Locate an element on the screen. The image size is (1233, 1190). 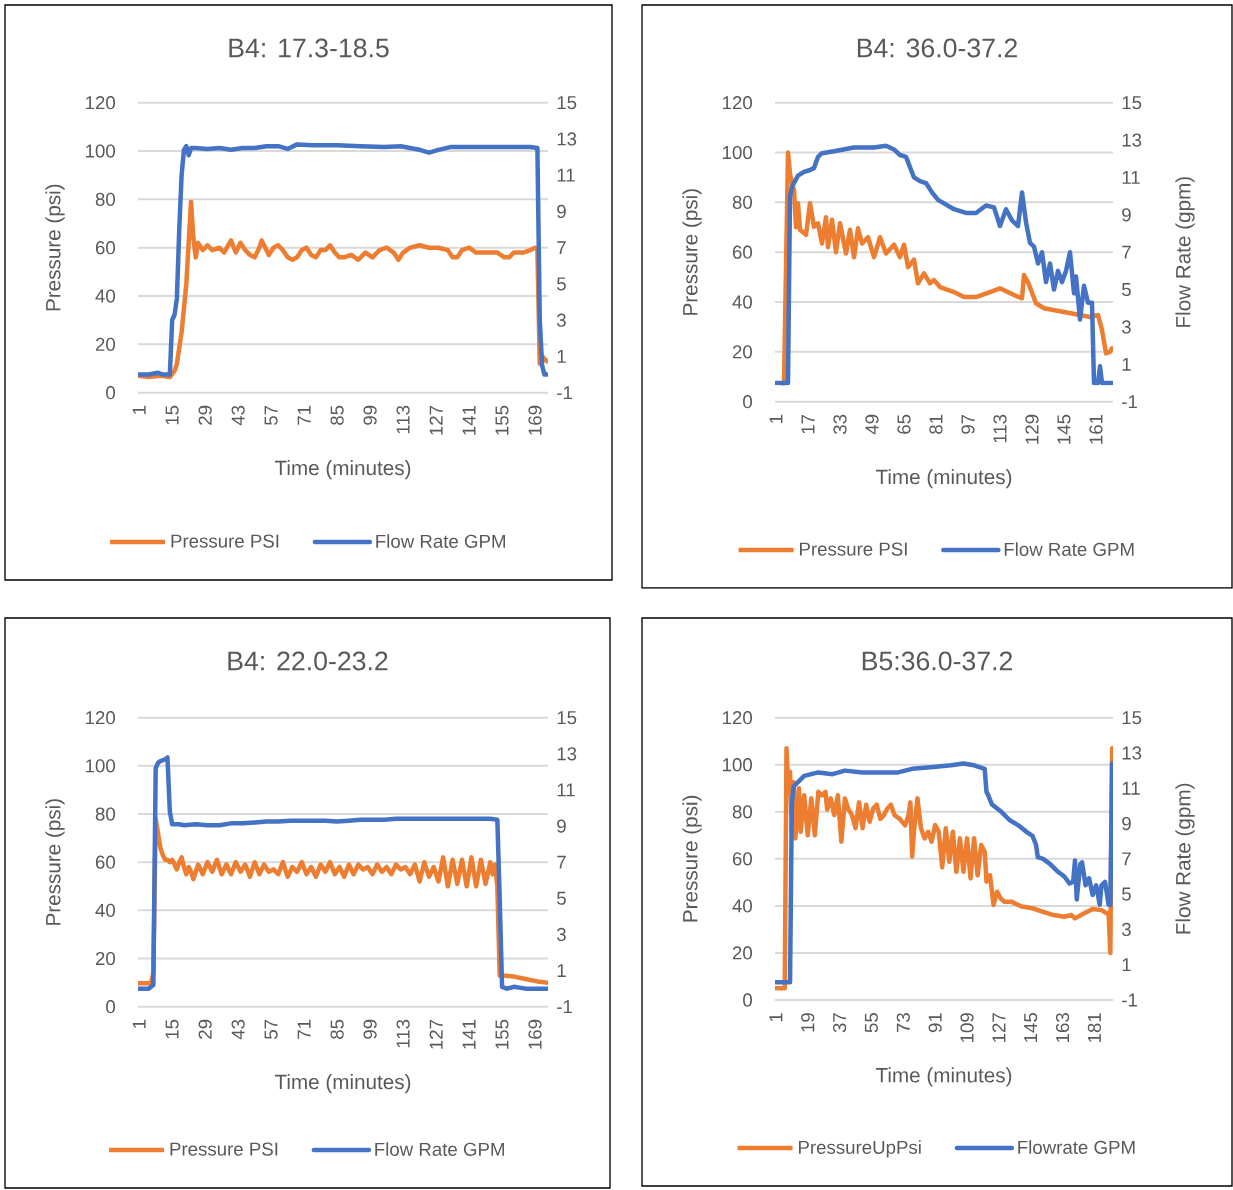
x-tick-label: 161 is located at coordinates (1096, 429).